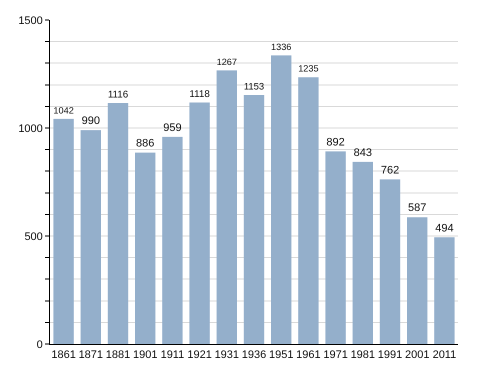  What do you see at coordinates (33, 236) in the screenshot?
I see `y-tick-label: 500` at bounding box center [33, 236].